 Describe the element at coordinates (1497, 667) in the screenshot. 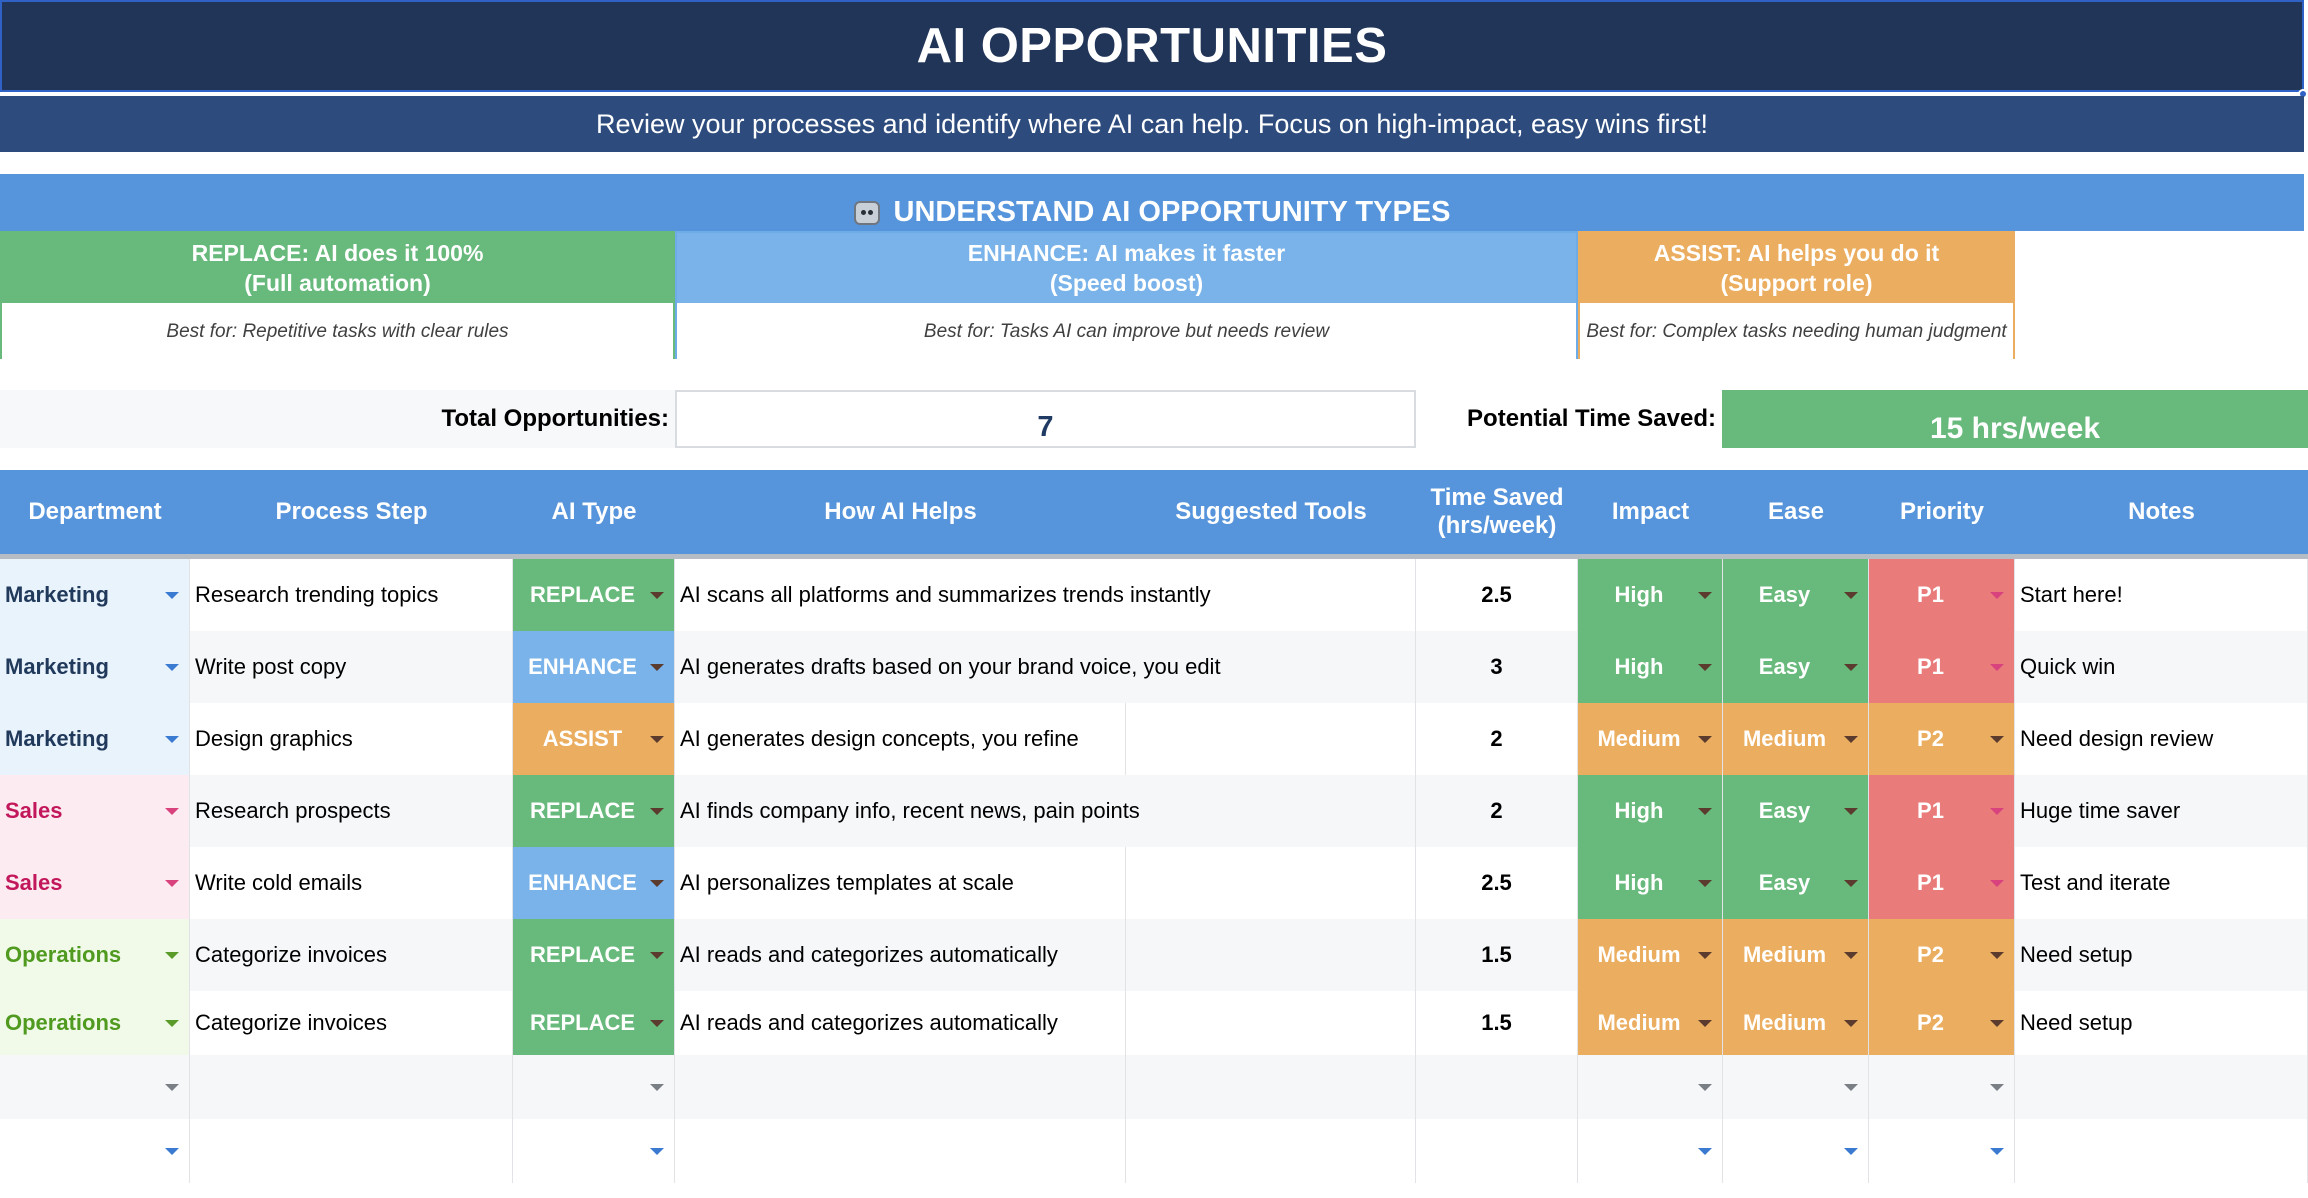

I see `time-saved-cell: 3` at that location.